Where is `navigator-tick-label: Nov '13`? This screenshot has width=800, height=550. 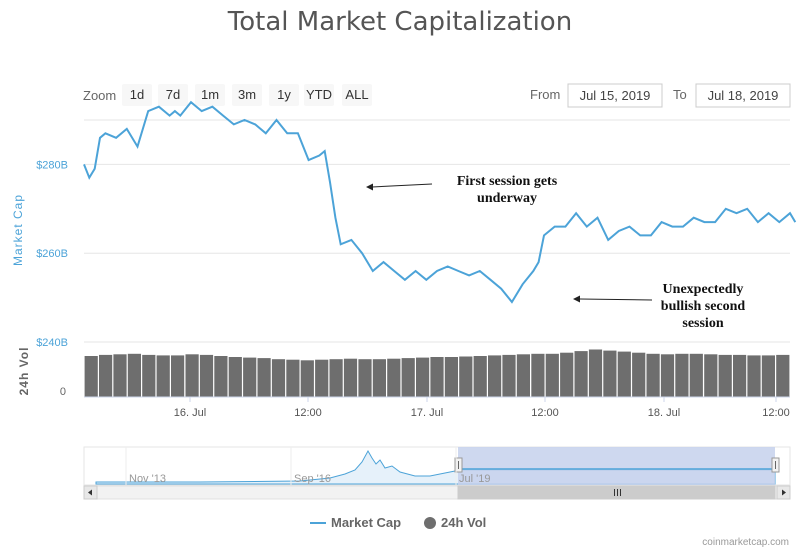 navigator-tick-label: Nov '13 is located at coordinates (147, 479).